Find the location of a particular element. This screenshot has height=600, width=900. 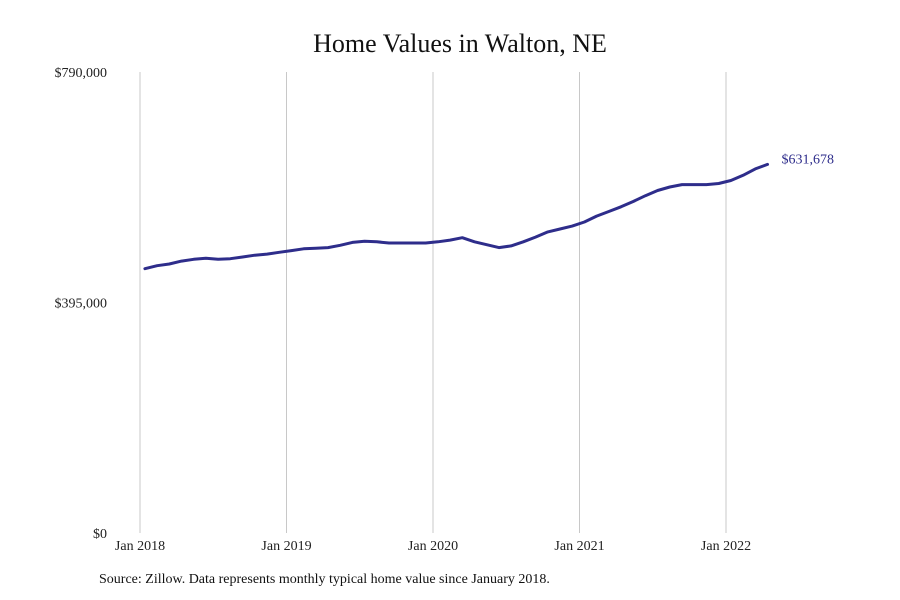

y-tick-label: $790,000 is located at coordinates (81, 73).